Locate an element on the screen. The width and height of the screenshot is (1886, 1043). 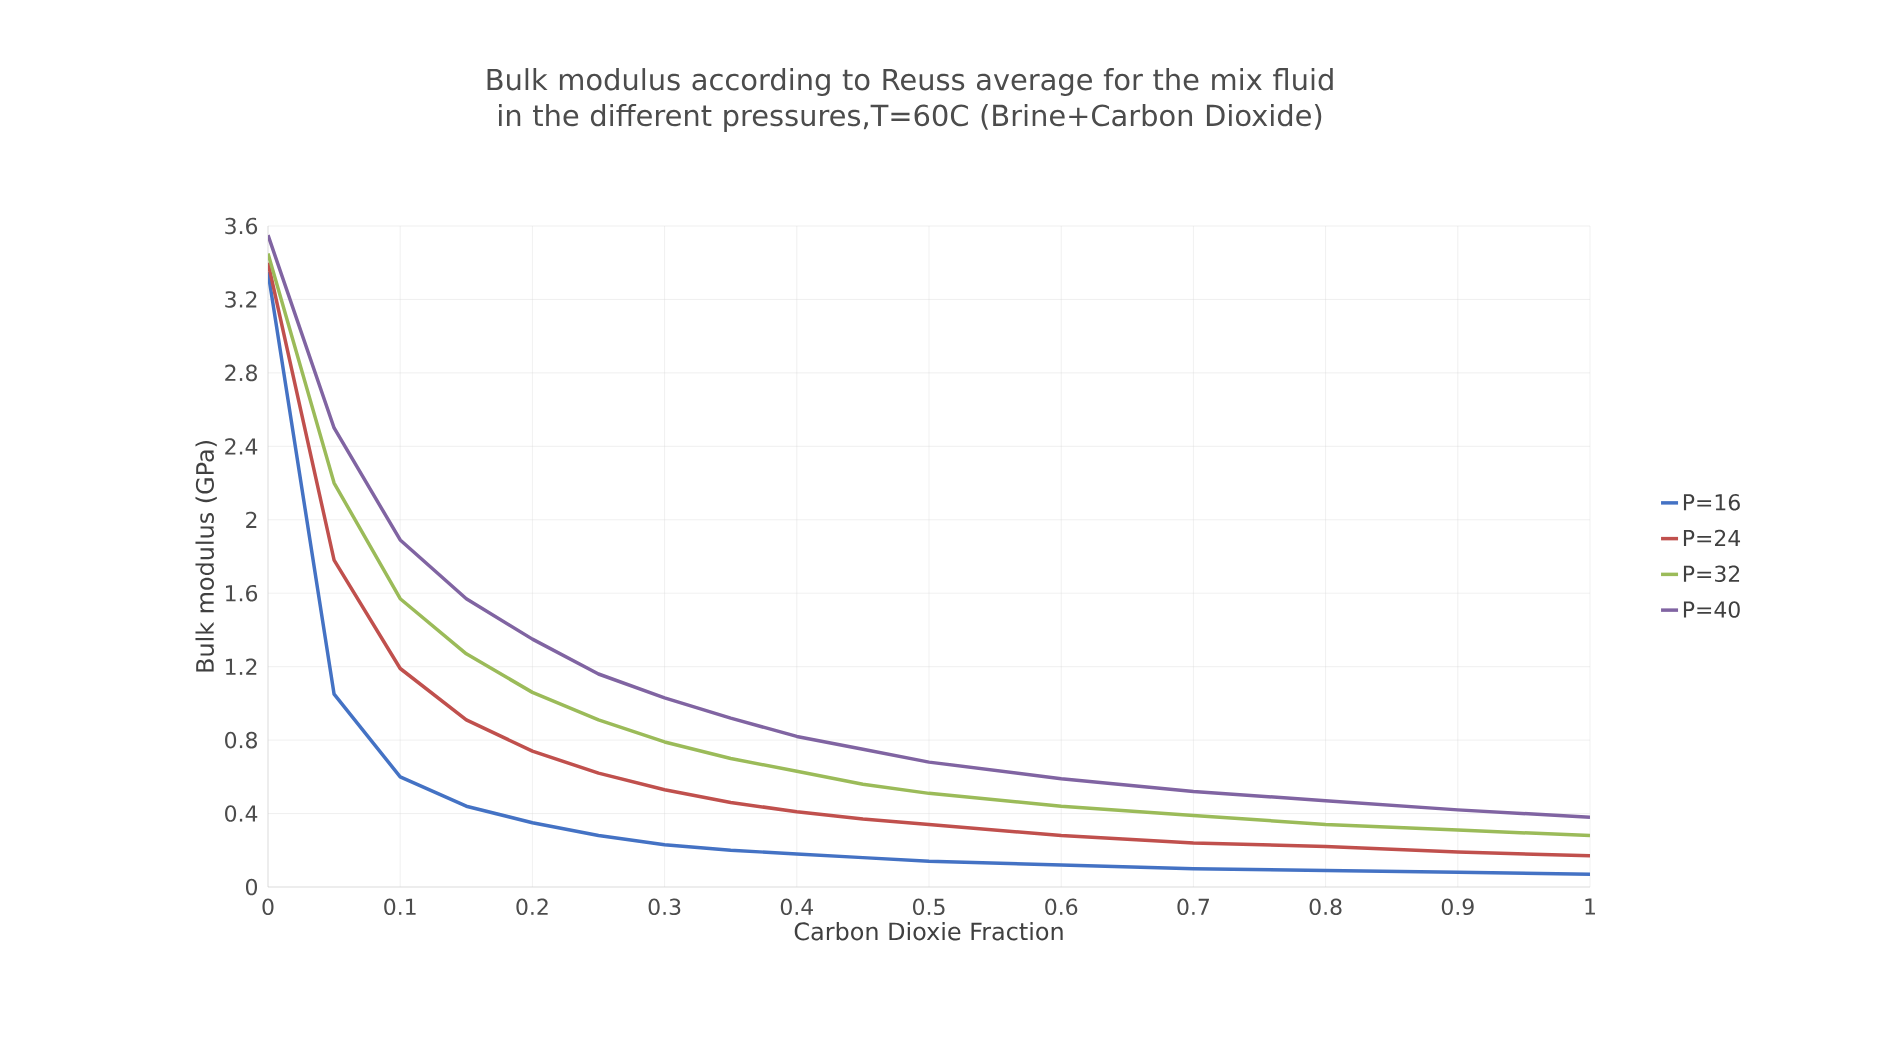
x-tick-label: 0.6 is located at coordinates (1061, 907).